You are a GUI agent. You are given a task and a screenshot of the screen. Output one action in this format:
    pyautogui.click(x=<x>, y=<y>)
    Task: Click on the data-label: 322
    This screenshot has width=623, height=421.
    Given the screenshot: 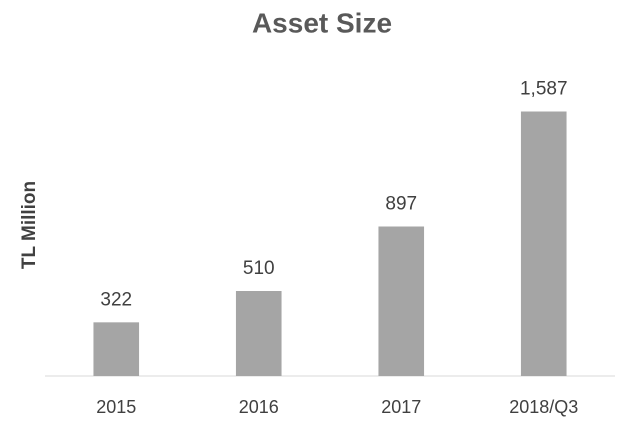 What is the action you would take?
    pyautogui.click(x=116, y=299)
    